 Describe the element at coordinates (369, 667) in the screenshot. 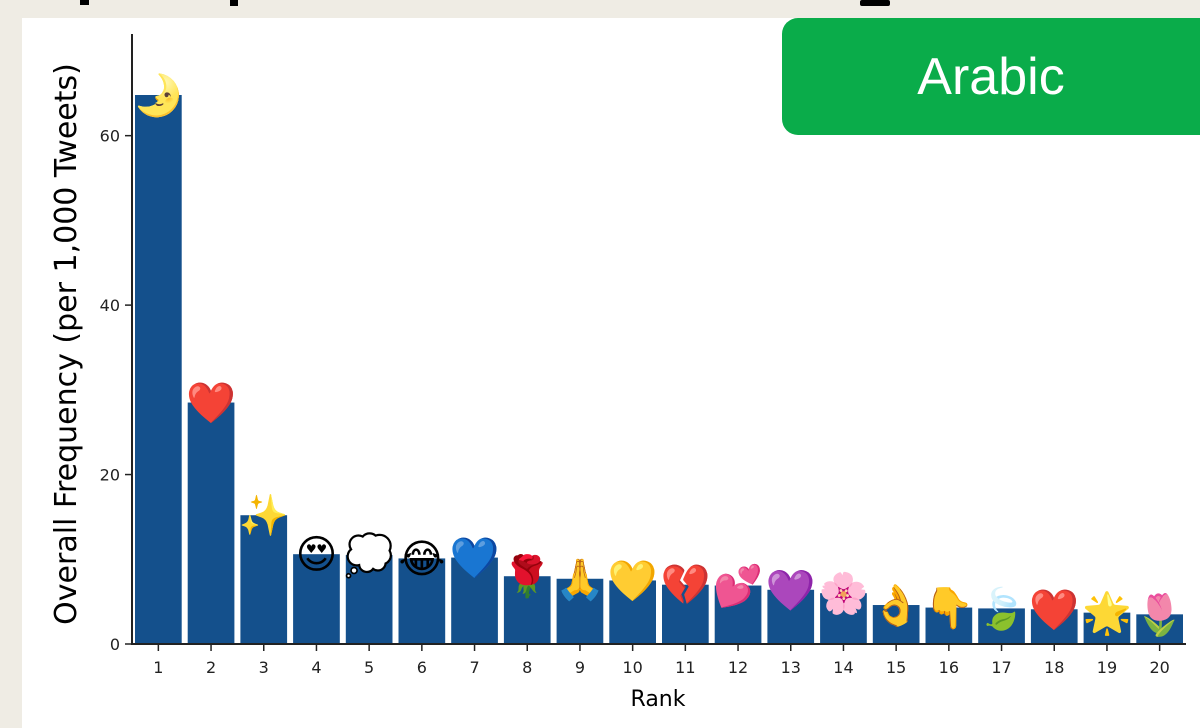

I see `x-tick-label: 5` at that location.